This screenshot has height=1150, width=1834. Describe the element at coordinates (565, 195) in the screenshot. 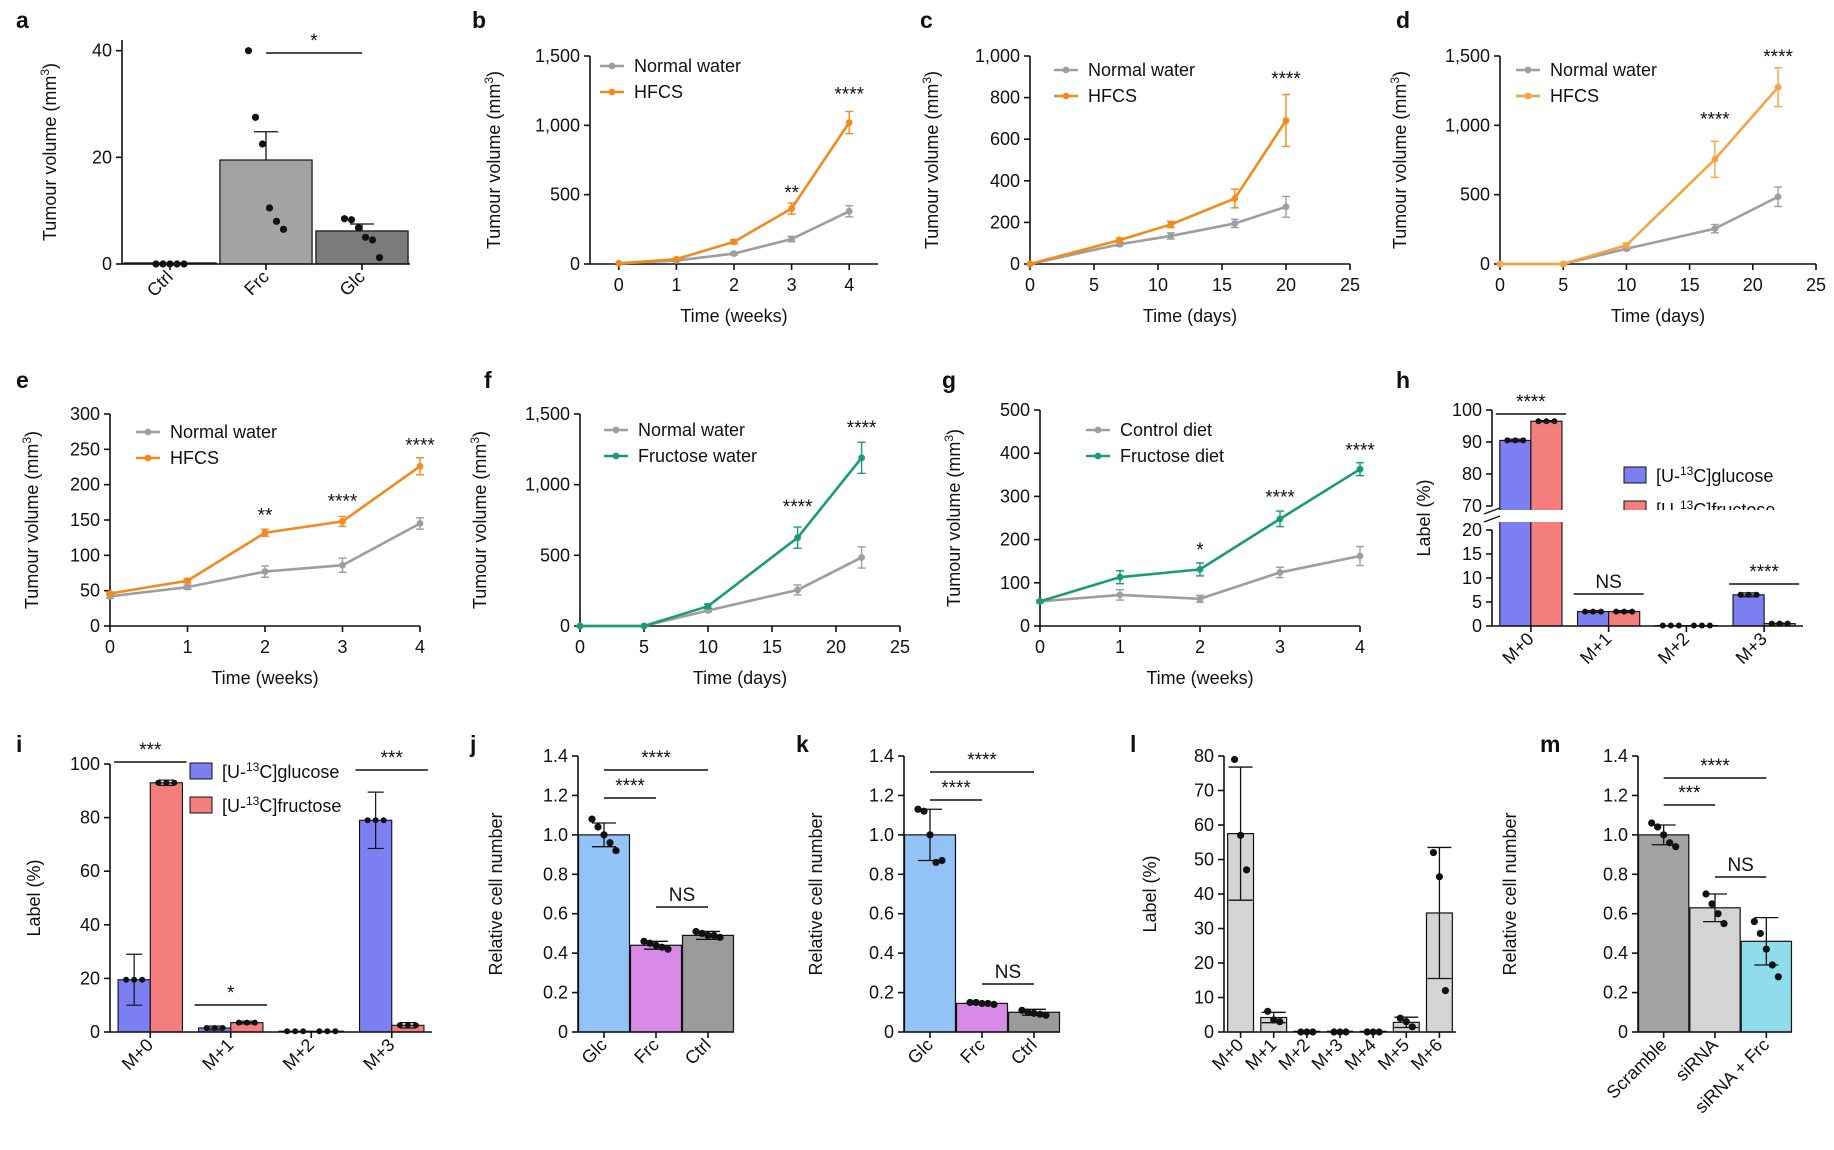

I see `y-tick-label: 500` at that location.